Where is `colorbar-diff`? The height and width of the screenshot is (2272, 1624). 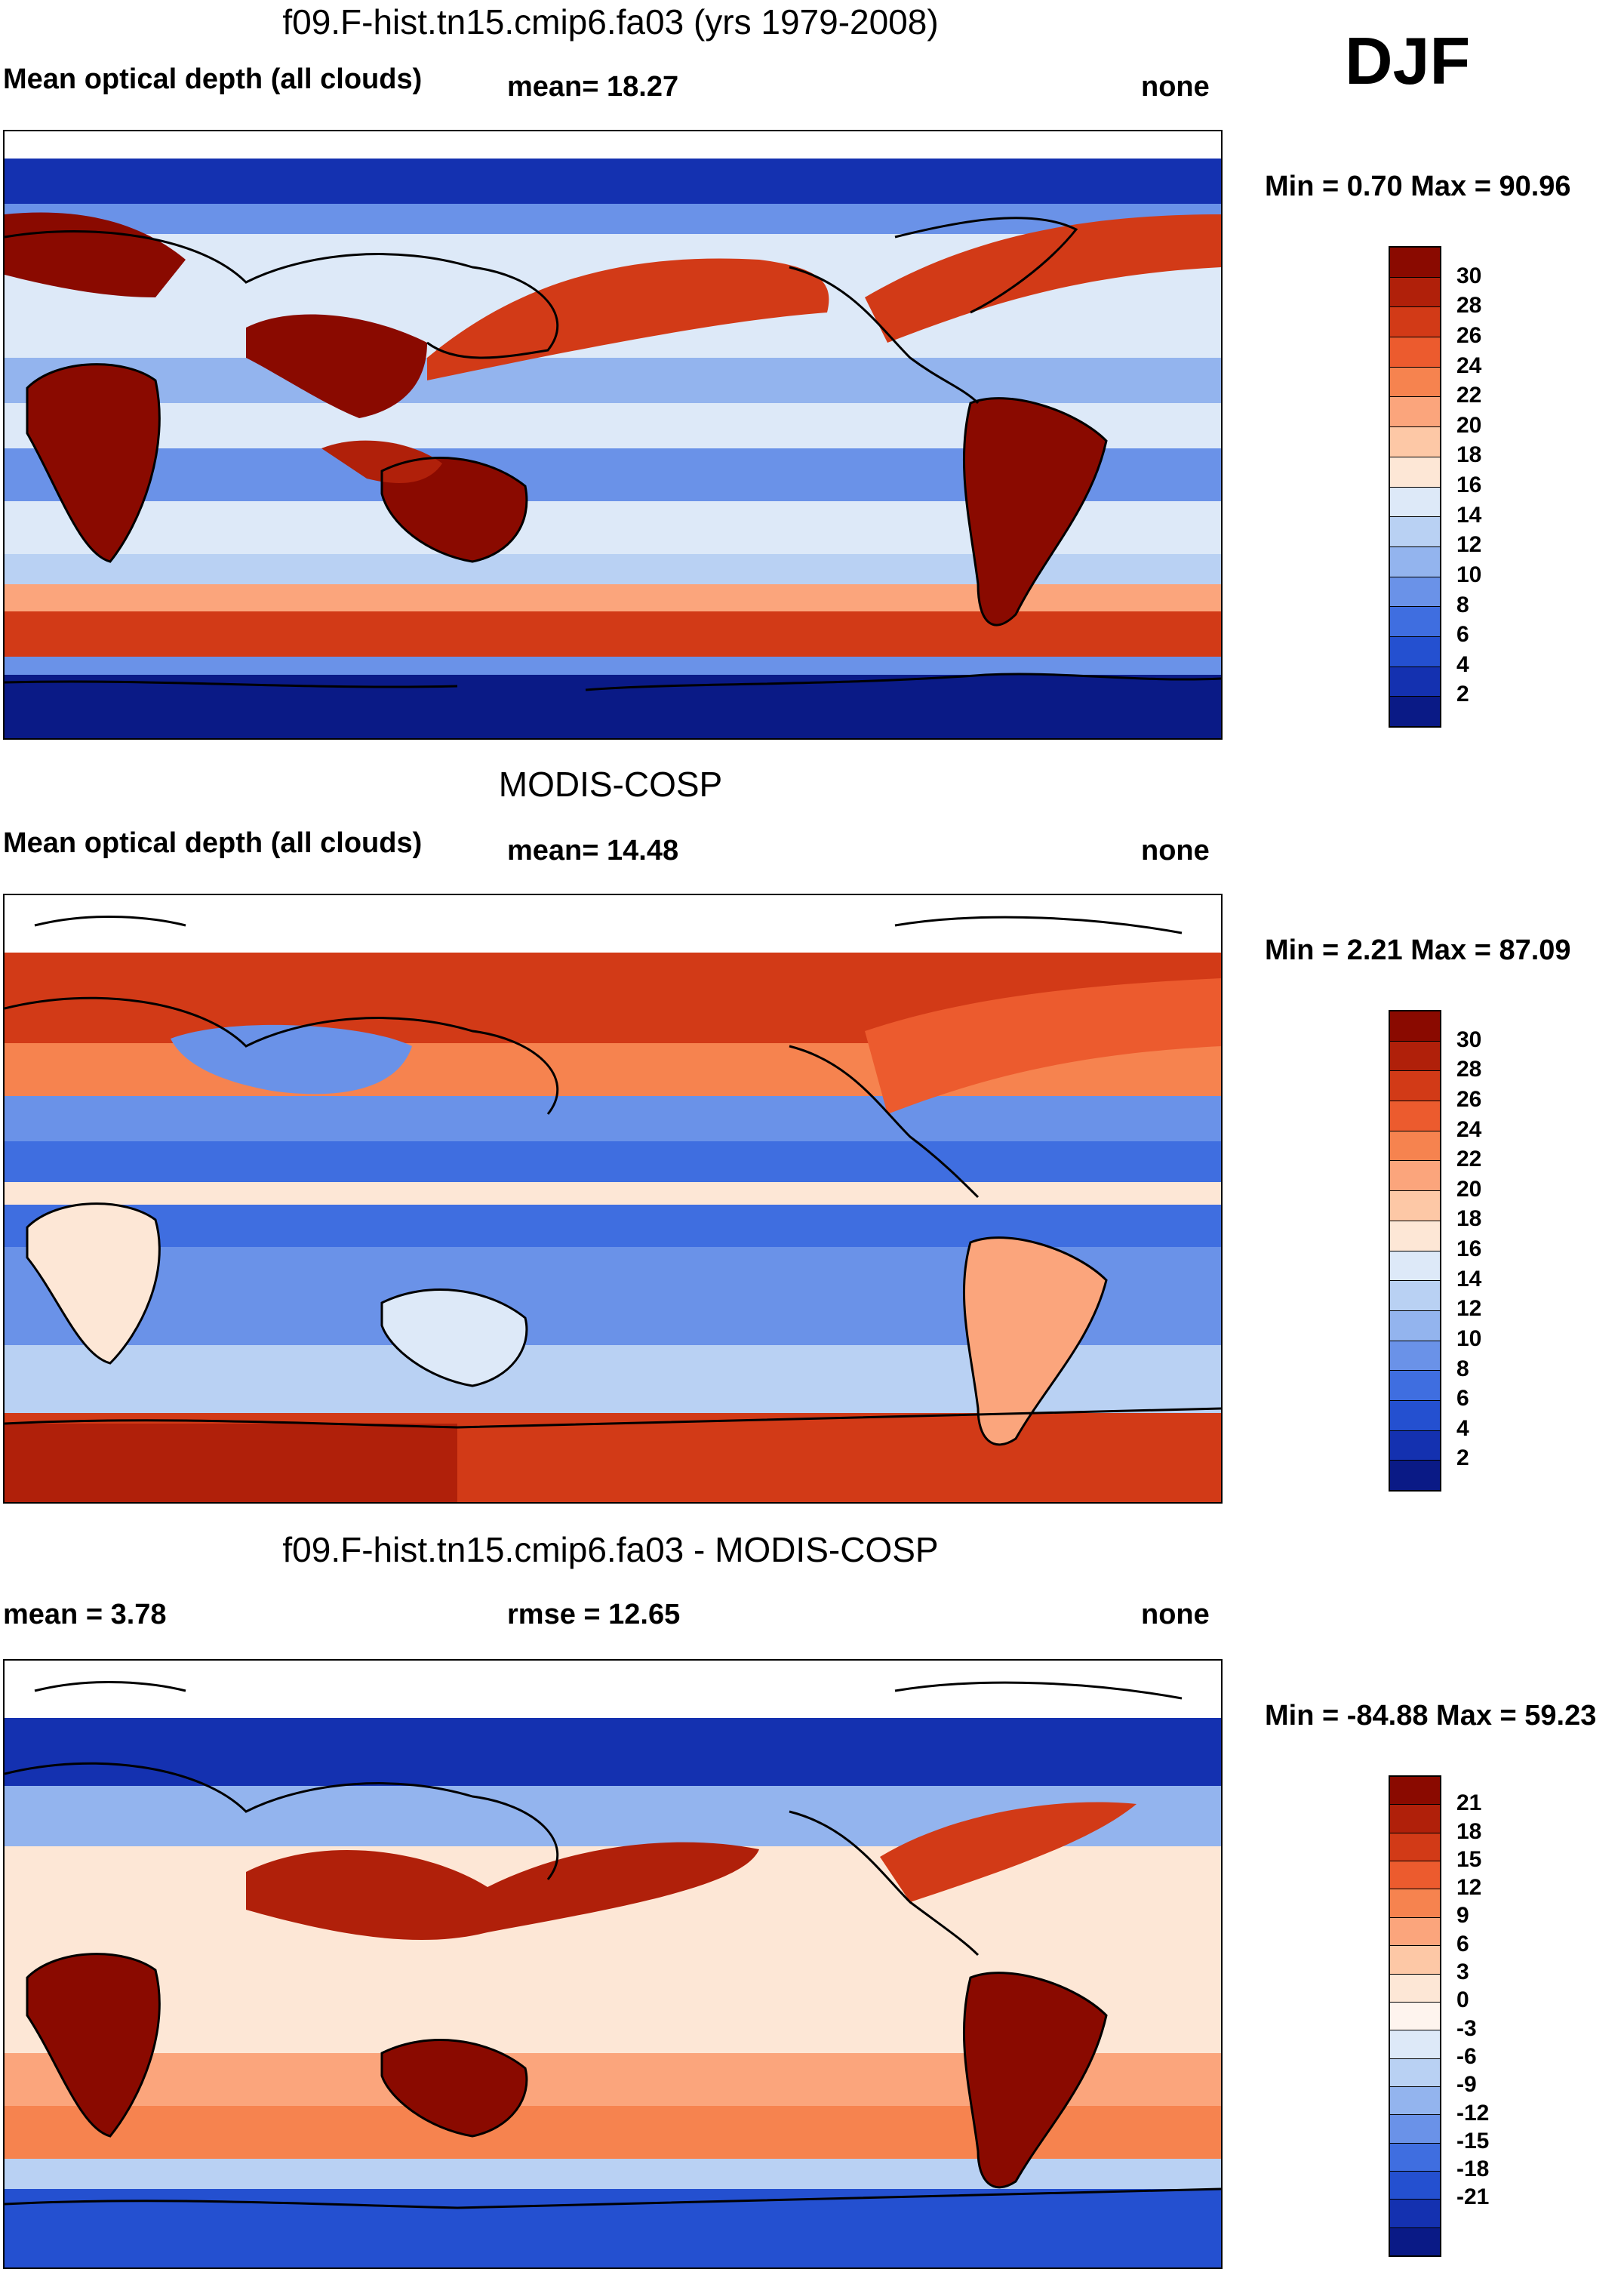
colorbar-diff is located at coordinates (1415, 2016).